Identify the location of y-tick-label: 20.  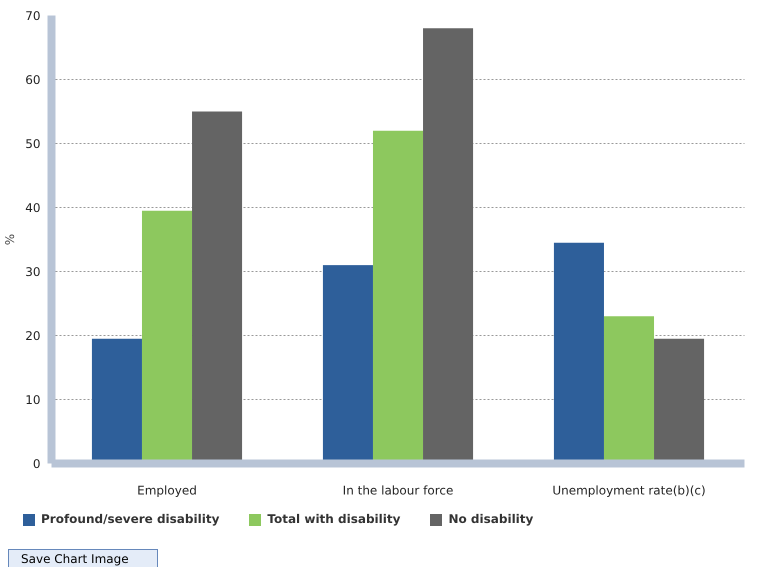
(33, 336).